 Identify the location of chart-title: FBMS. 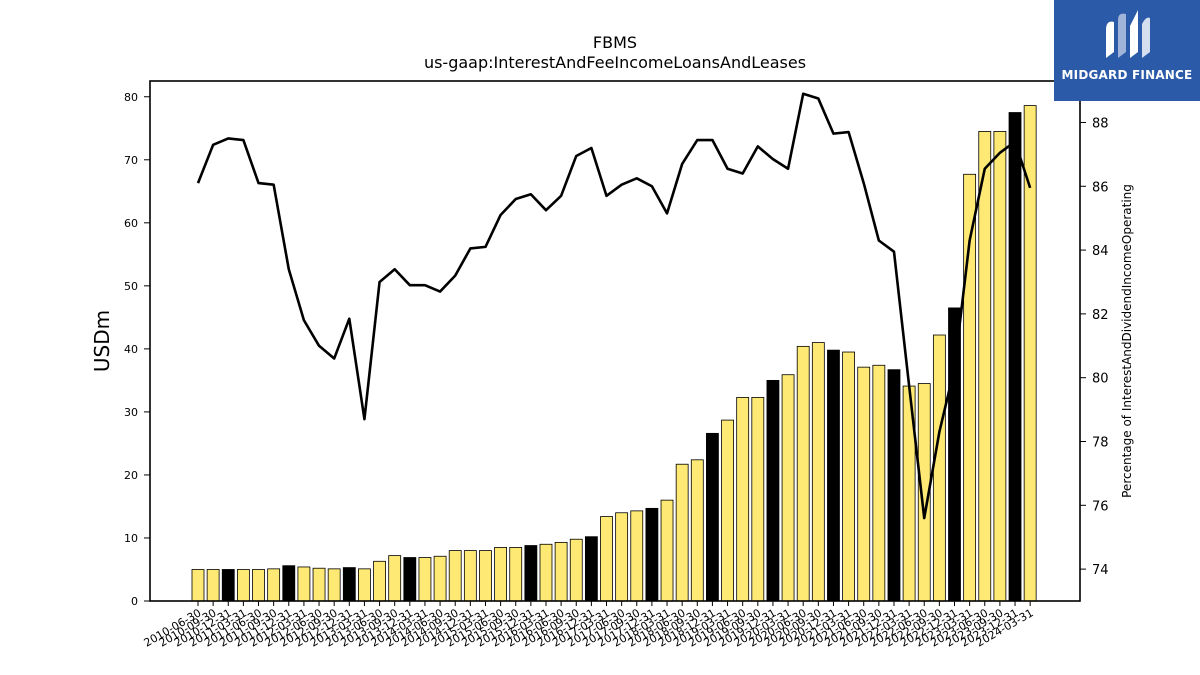
(615, 42).